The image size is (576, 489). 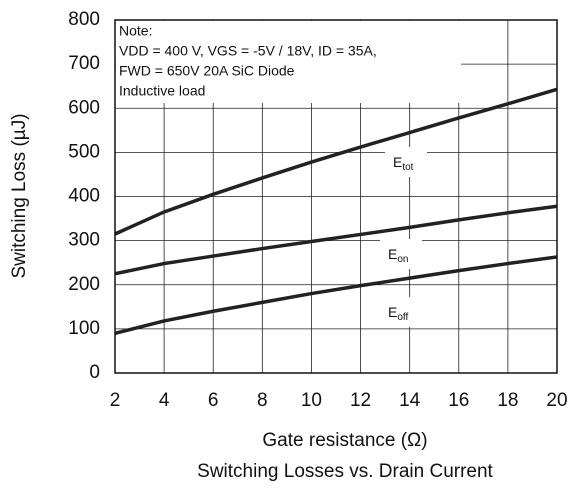 What do you see at coordinates (344, 440) in the screenshot?
I see `x-axis-label: Gate resistance (Ω)` at bounding box center [344, 440].